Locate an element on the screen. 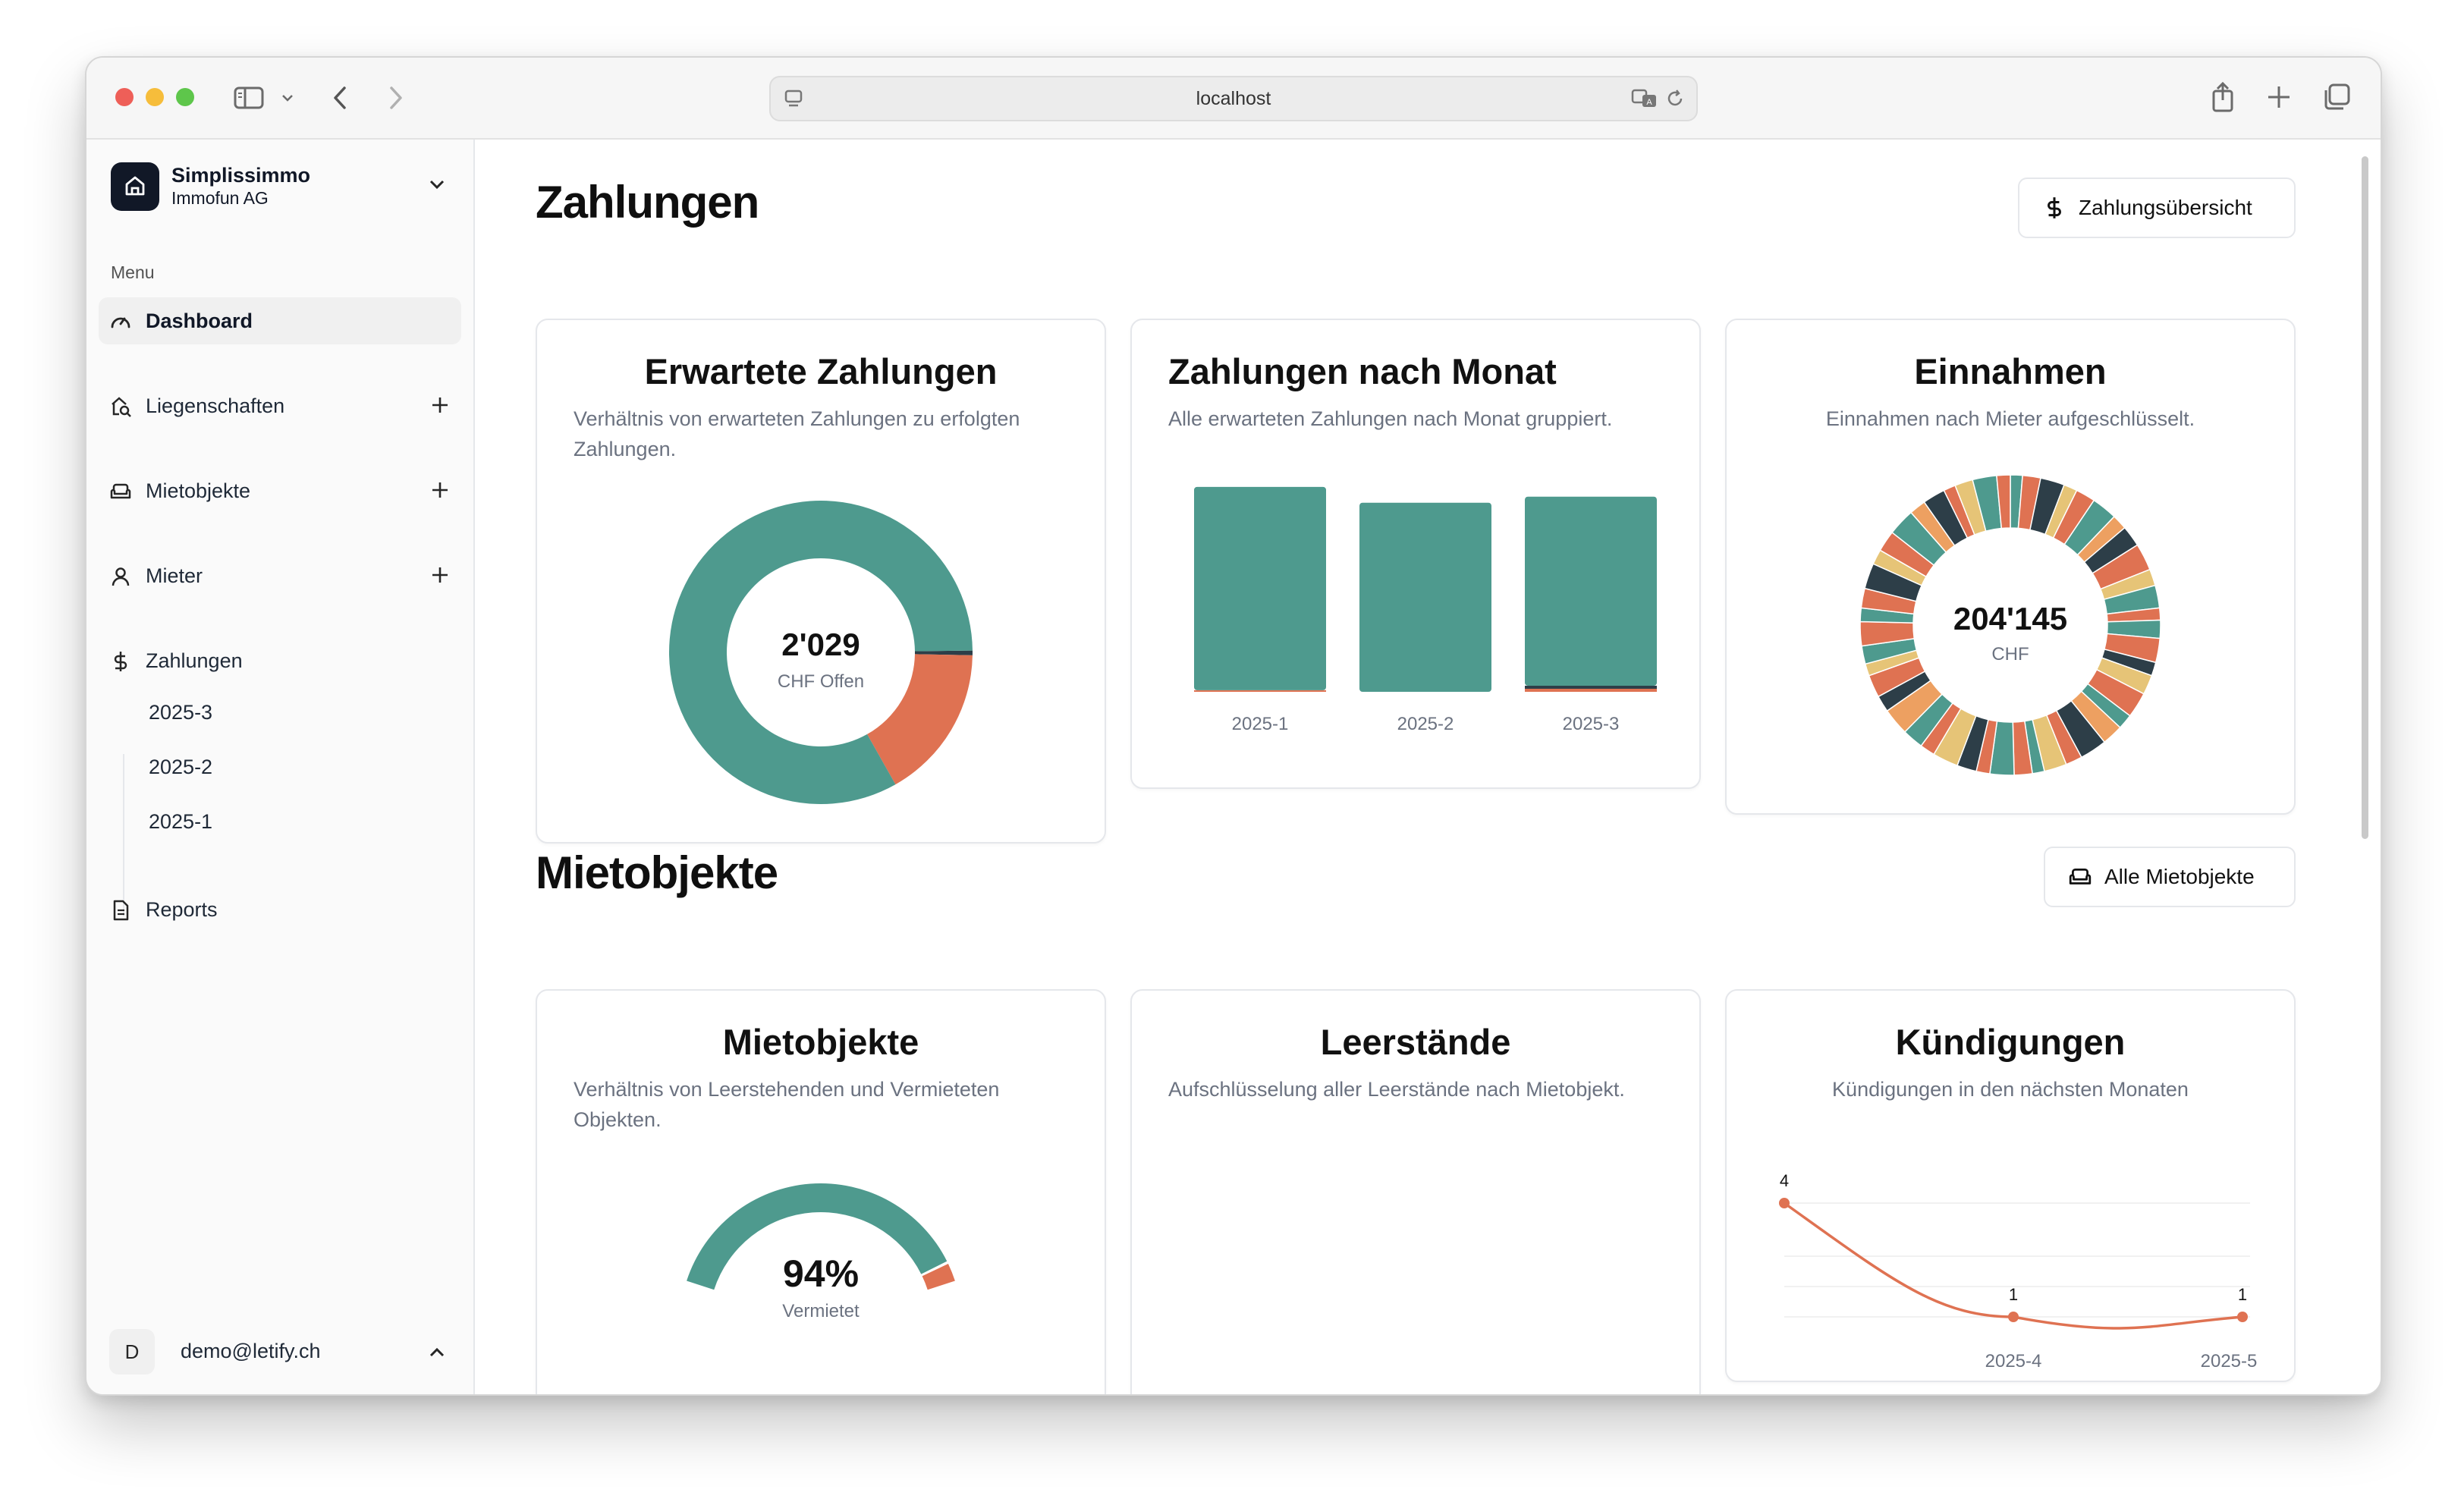 The image size is (2464, 1505). scrollbar is located at coordinates (2364, 769).